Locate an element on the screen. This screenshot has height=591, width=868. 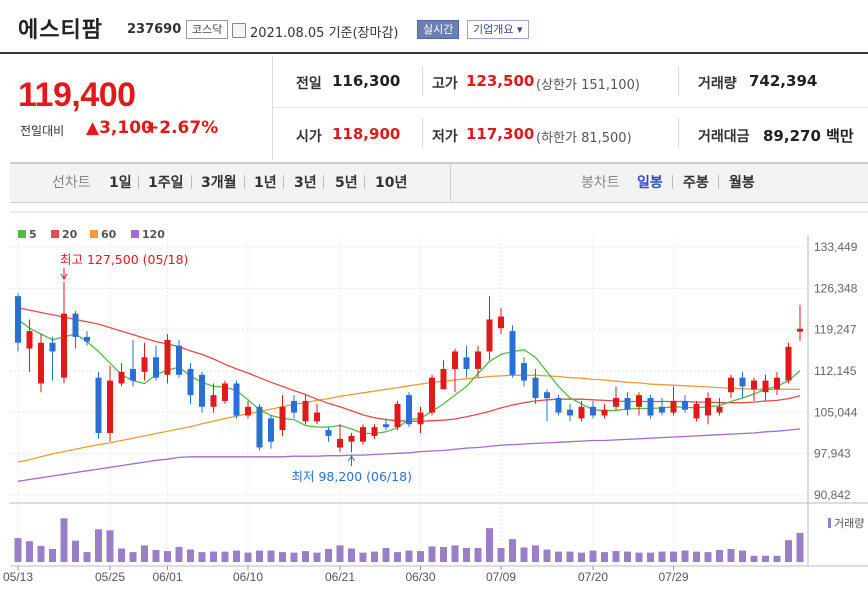
tab-daily-candle: 일봉 is located at coordinates (650, 183).